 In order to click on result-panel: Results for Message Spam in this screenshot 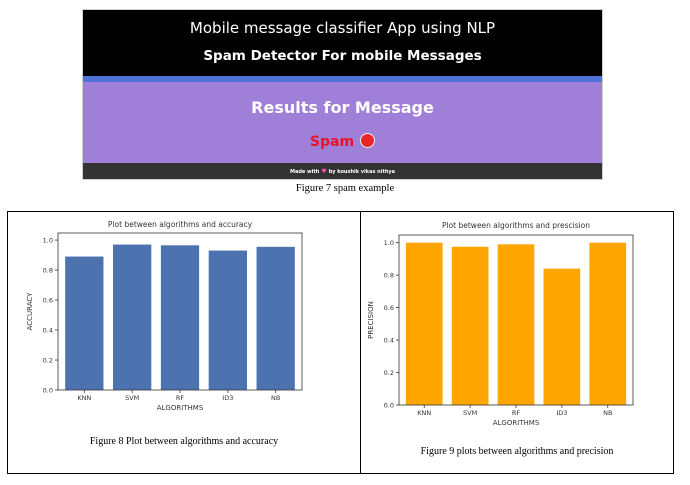, I will do `click(342, 122)`.